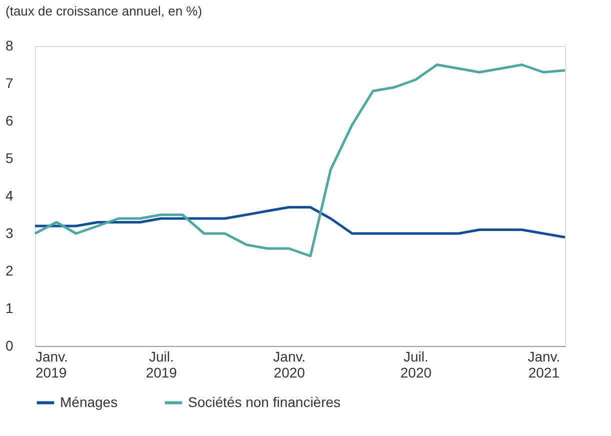  What do you see at coordinates (52, 364) in the screenshot?
I see `x-tick-label: Janv. 2019` at bounding box center [52, 364].